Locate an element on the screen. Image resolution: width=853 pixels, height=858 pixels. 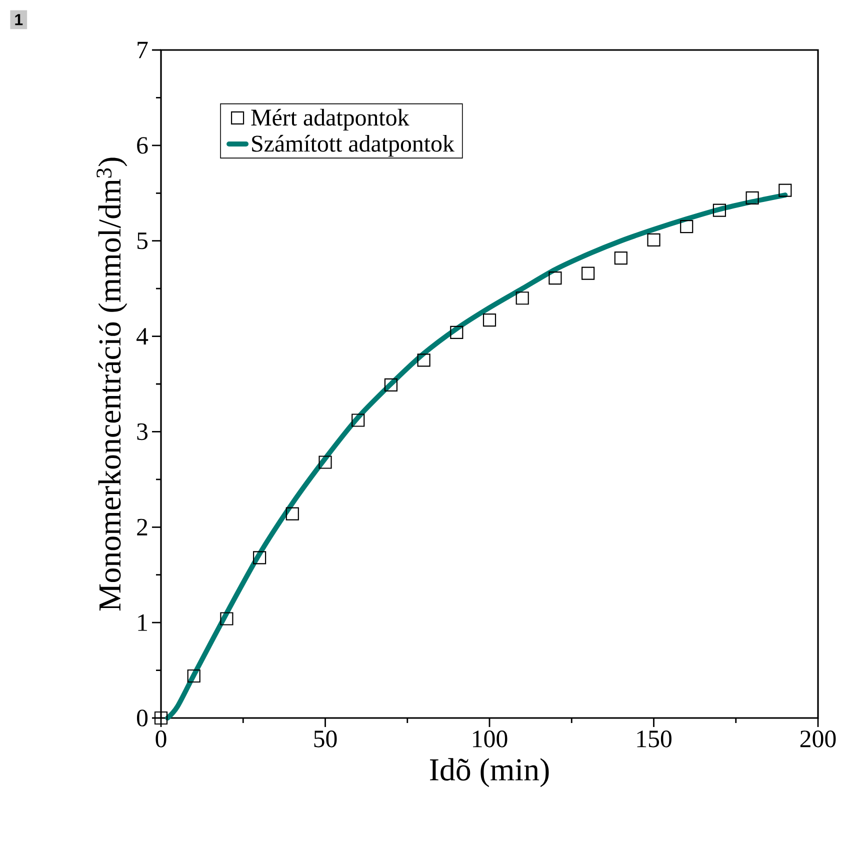
y-tick-label: 3 is located at coordinates (142, 431).